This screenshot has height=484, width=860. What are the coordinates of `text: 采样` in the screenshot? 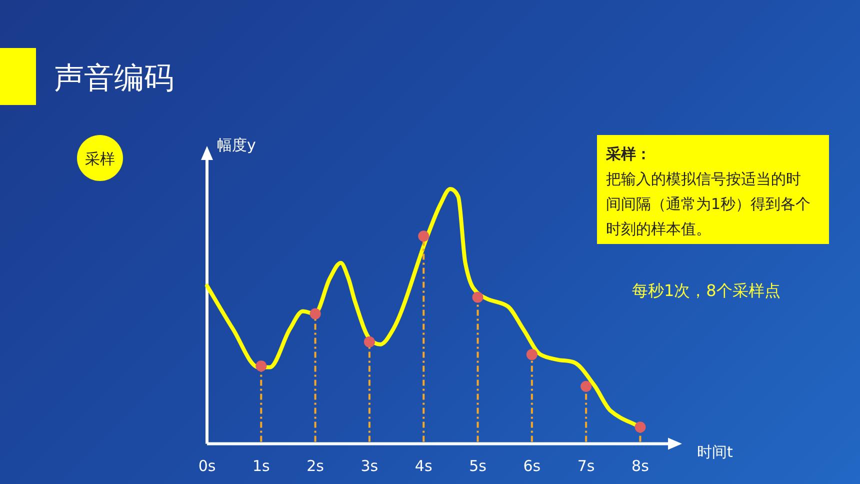 It's located at (100, 159).